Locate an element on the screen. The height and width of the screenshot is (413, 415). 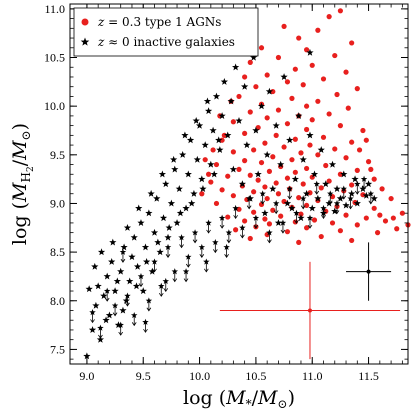
y-tick-label: 10.0 is located at coordinates (54, 106).